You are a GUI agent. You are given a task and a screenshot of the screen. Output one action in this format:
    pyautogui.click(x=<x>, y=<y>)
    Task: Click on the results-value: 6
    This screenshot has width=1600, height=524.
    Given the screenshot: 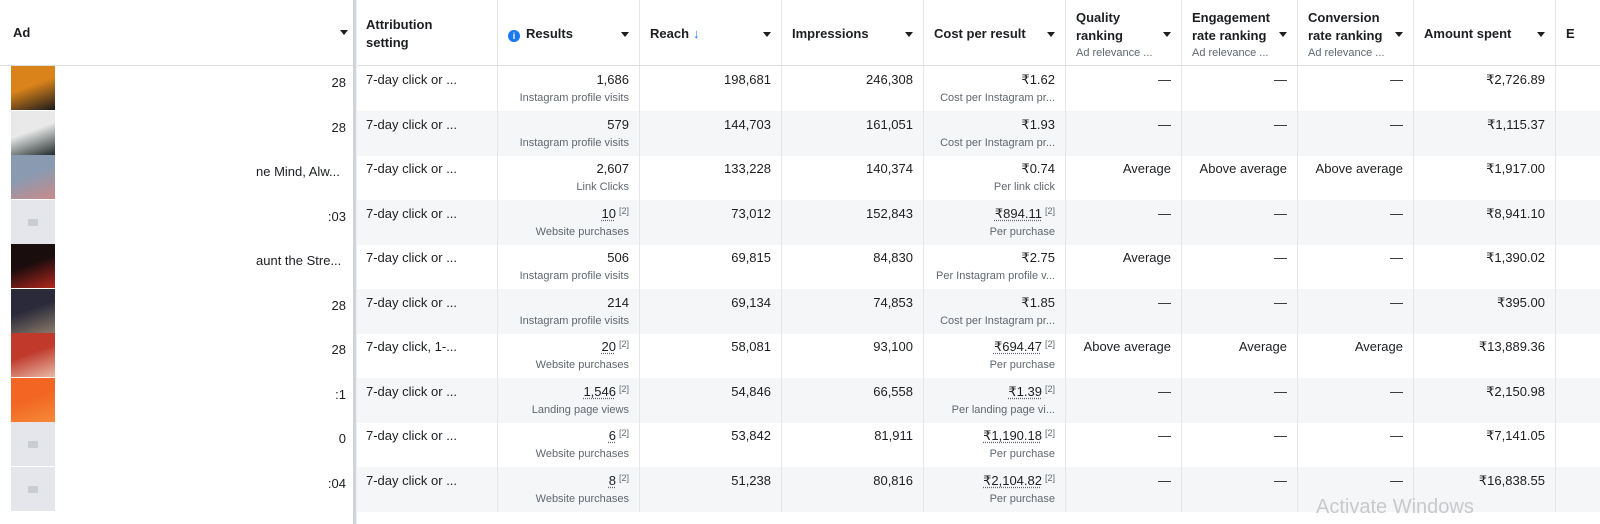 What is the action you would take?
    pyautogui.click(x=612, y=435)
    